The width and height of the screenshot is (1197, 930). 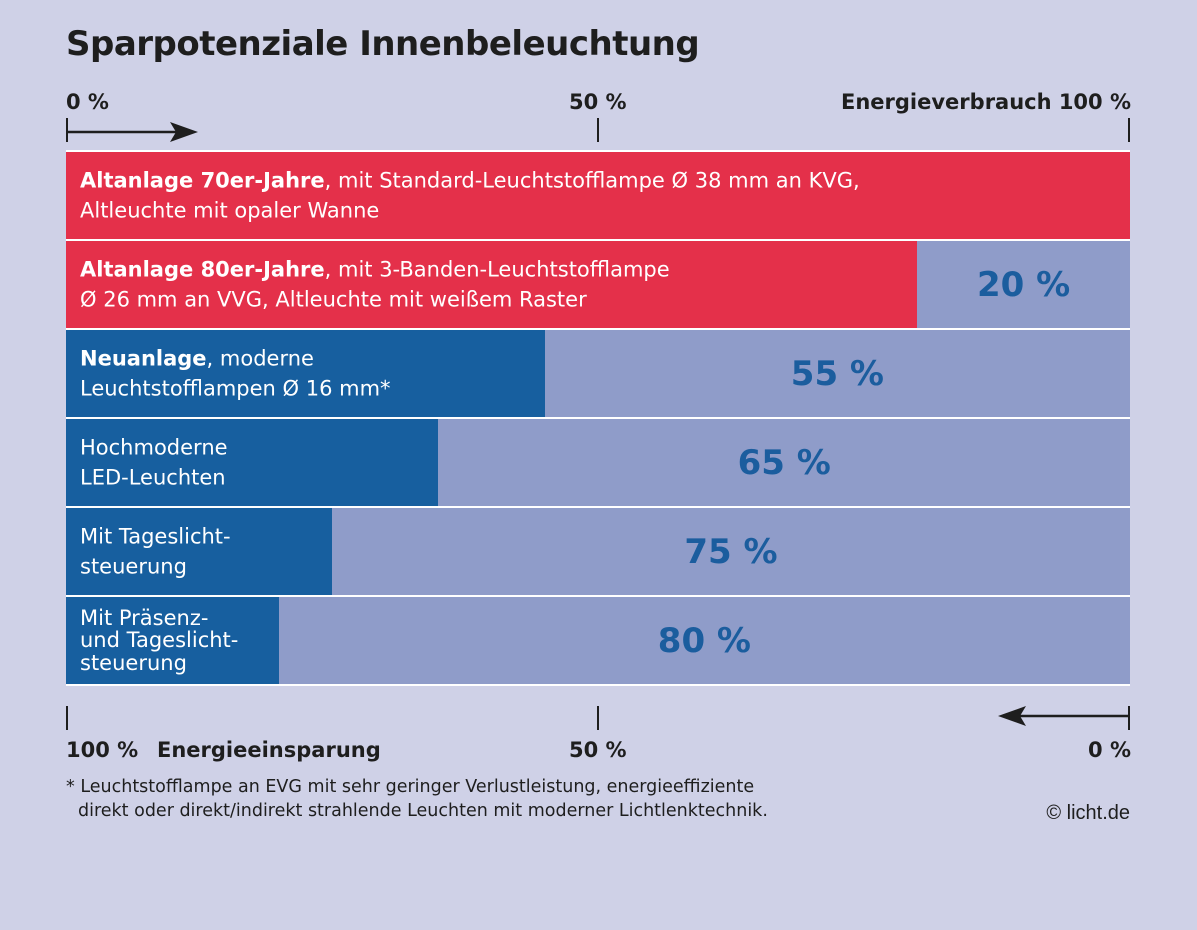 I want to click on chart-row: Mit Präsenz-und Tageslicht-steuerung 80 %, so click(x=598, y=640).